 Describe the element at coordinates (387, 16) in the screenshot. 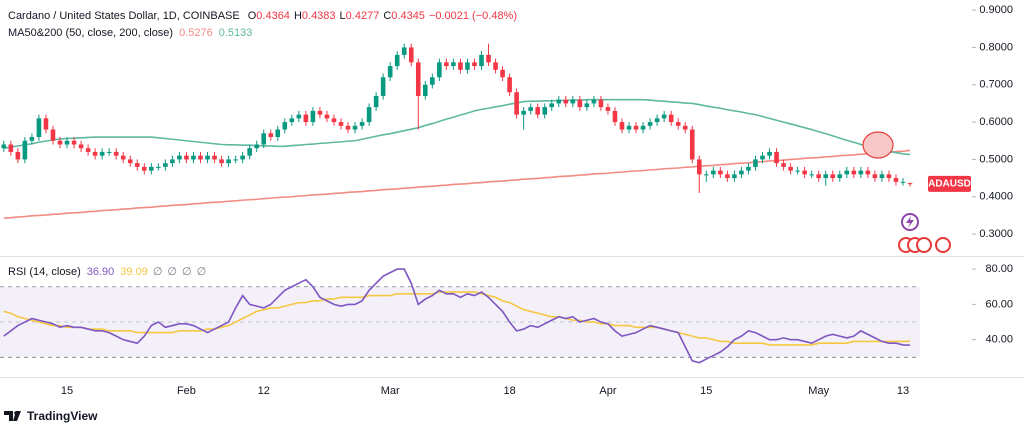

I see `ohlc-key: C` at that location.